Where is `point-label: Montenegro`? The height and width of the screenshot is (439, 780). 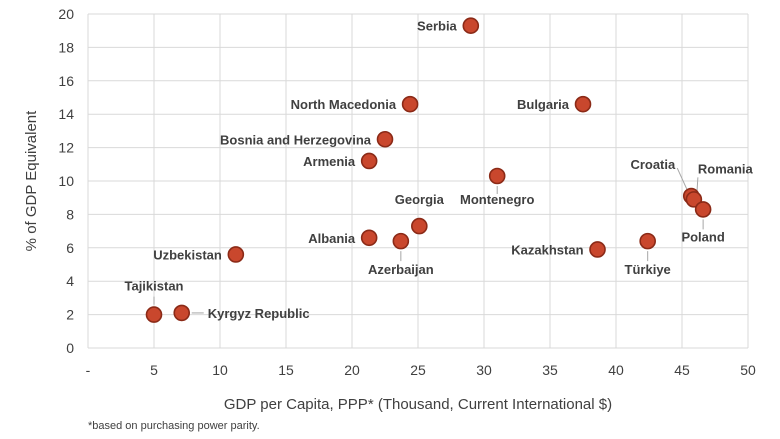
point-label: Montenegro is located at coordinates (497, 199).